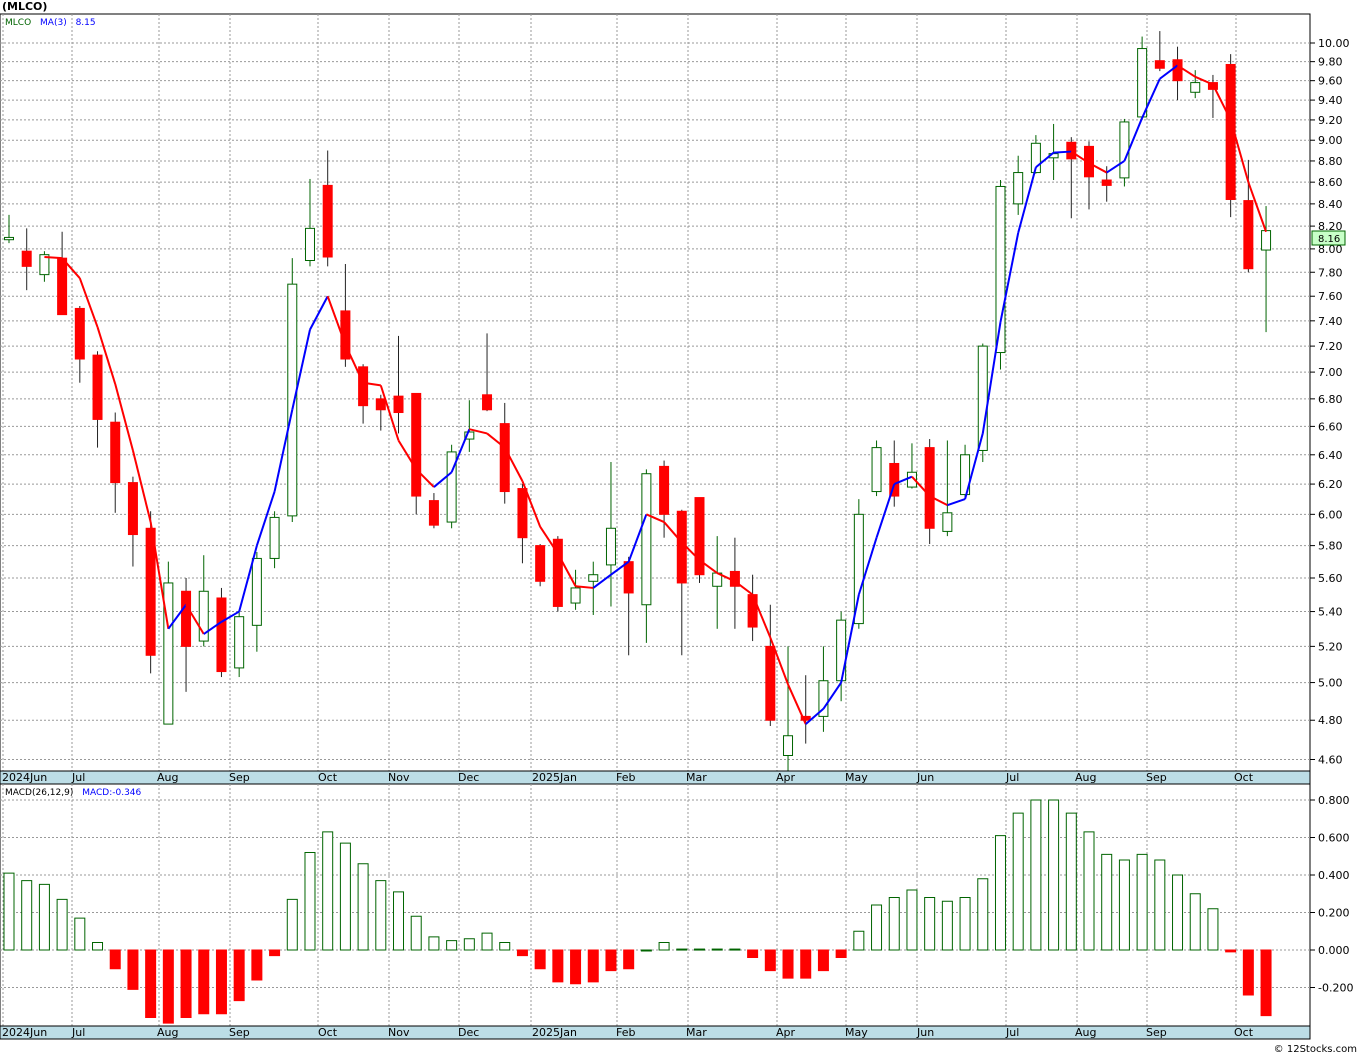 The image size is (1360, 1056). What do you see at coordinates (1330, 426) in the screenshot?
I see `price-y-tick-label: 6.60` at bounding box center [1330, 426].